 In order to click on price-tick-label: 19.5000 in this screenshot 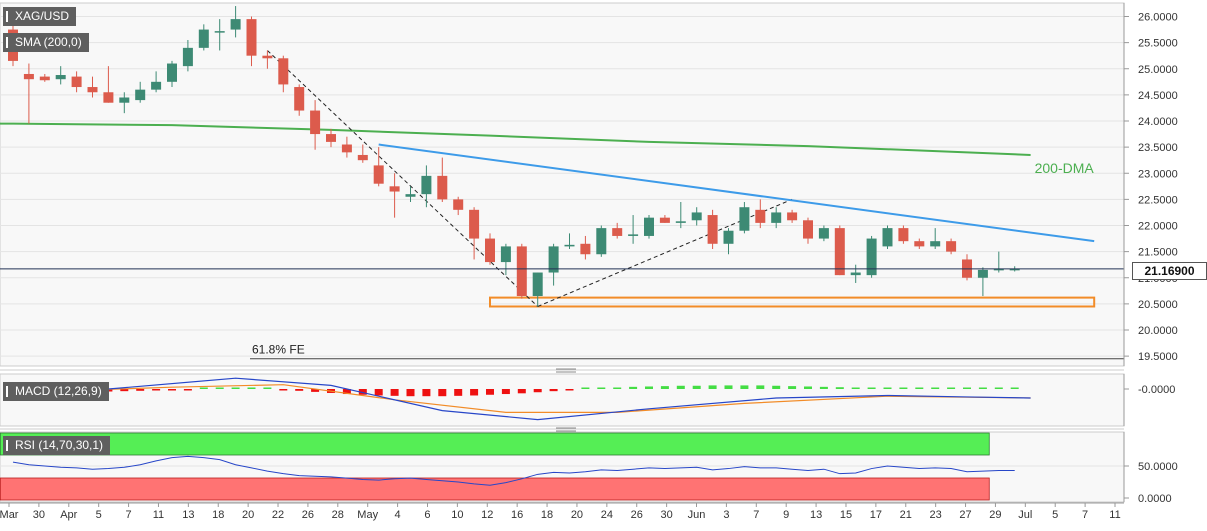, I will do `click(1158, 357)`.